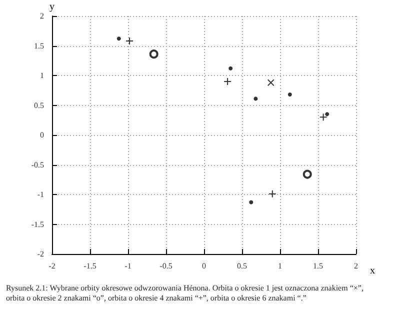 The height and width of the screenshot is (334, 400). I want to click on y-tick-label: 0.5, so click(39, 105).